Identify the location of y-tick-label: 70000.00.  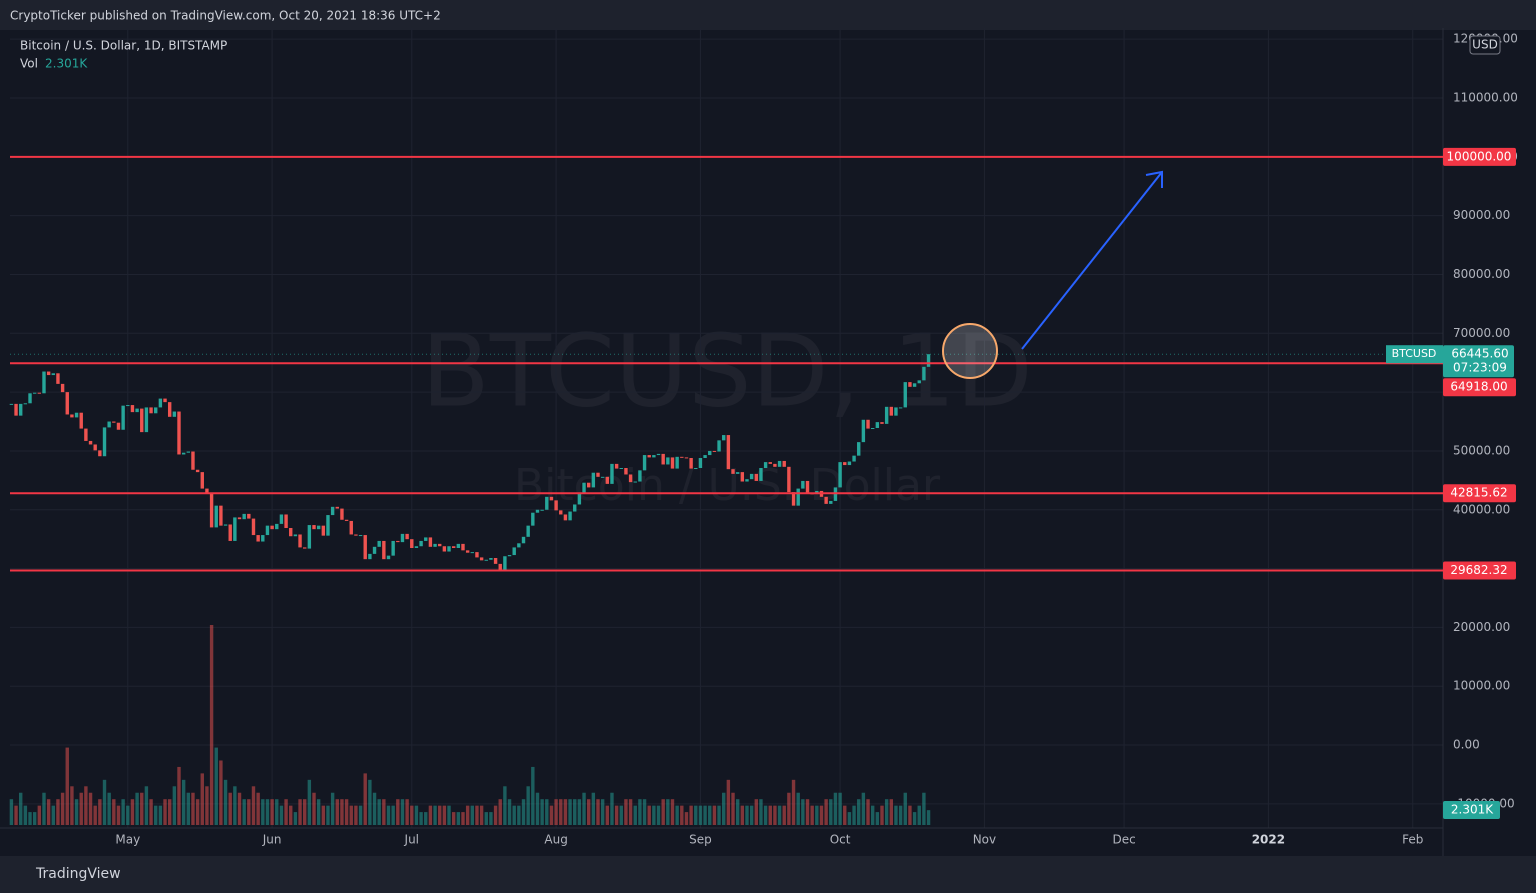
(1481, 333).